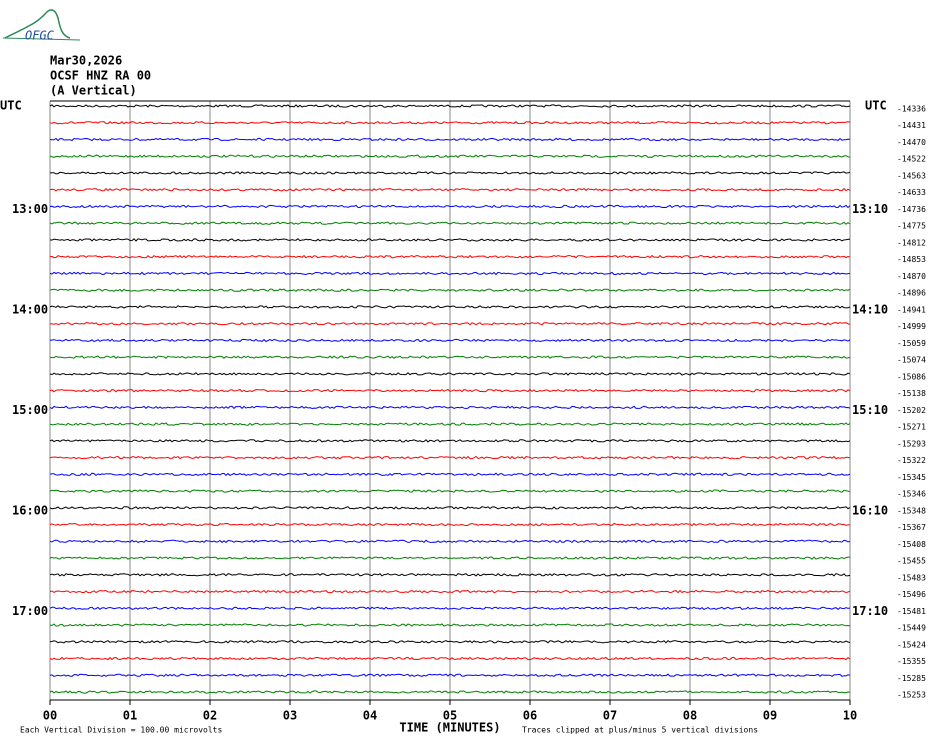 Image resolution: width=930 pixels, height=744 pixels. I want to click on header-date: Mar30,2026, so click(86, 61).